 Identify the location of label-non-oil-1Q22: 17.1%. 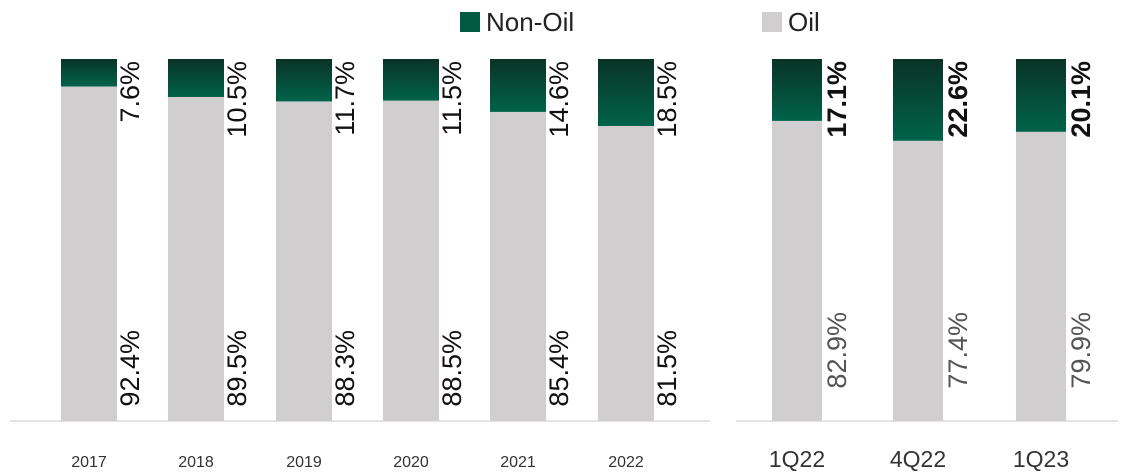
(837, 99).